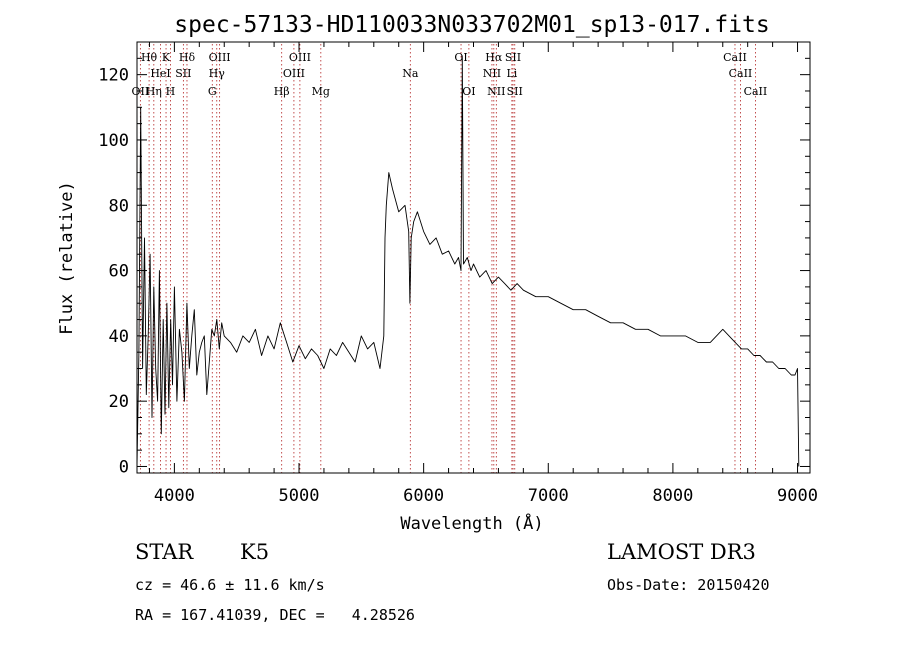  What do you see at coordinates (171, 91) in the screenshot?
I see `spectral-line-label: H` at bounding box center [171, 91].